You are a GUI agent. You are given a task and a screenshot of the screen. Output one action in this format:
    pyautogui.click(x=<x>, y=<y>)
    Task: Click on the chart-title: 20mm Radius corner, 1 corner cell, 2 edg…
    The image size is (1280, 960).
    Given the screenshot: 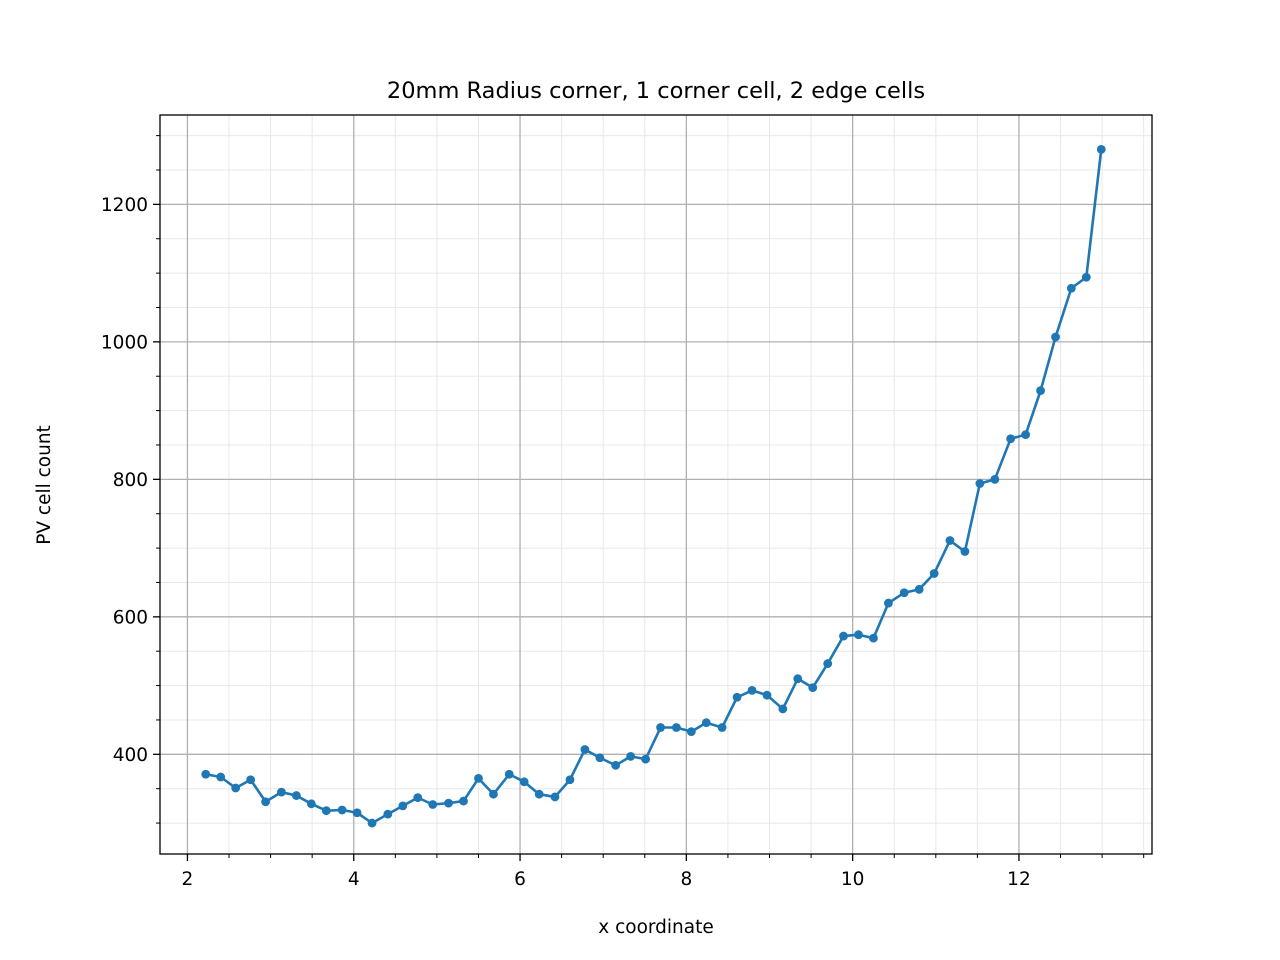 What is the action you would take?
    pyautogui.click(x=656, y=91)
    